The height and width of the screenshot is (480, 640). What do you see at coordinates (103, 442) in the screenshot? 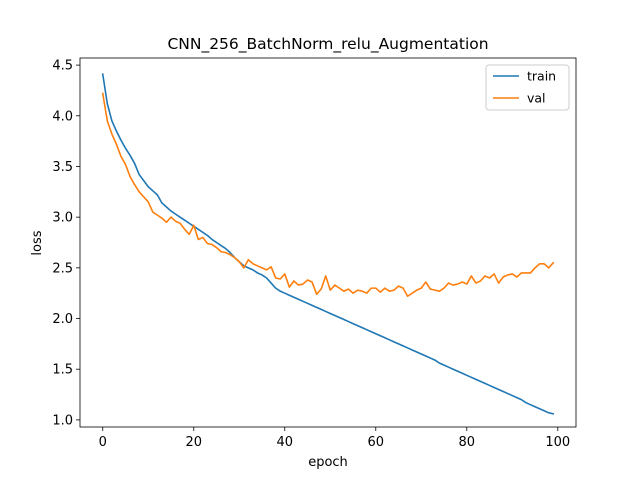
I see `x-tick-label: 0` at bounding box center [103, 442].